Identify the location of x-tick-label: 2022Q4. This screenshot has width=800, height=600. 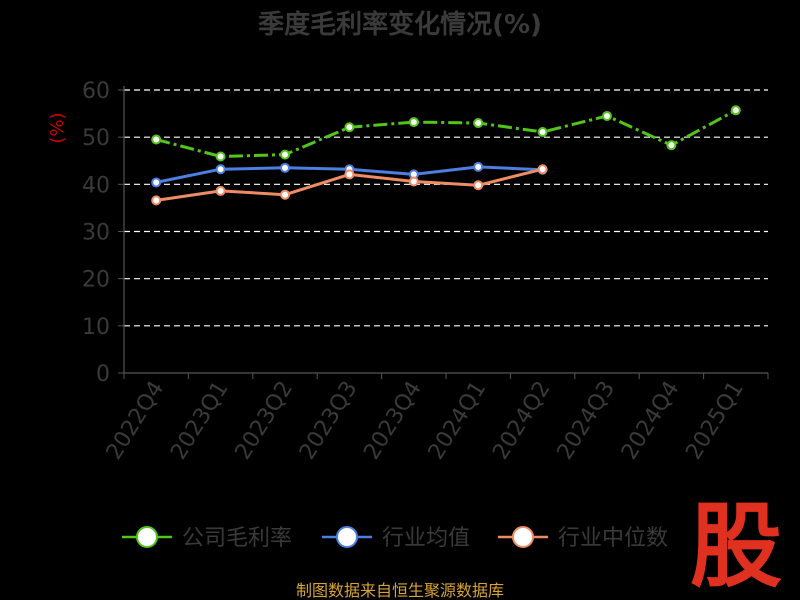
(135, 420).